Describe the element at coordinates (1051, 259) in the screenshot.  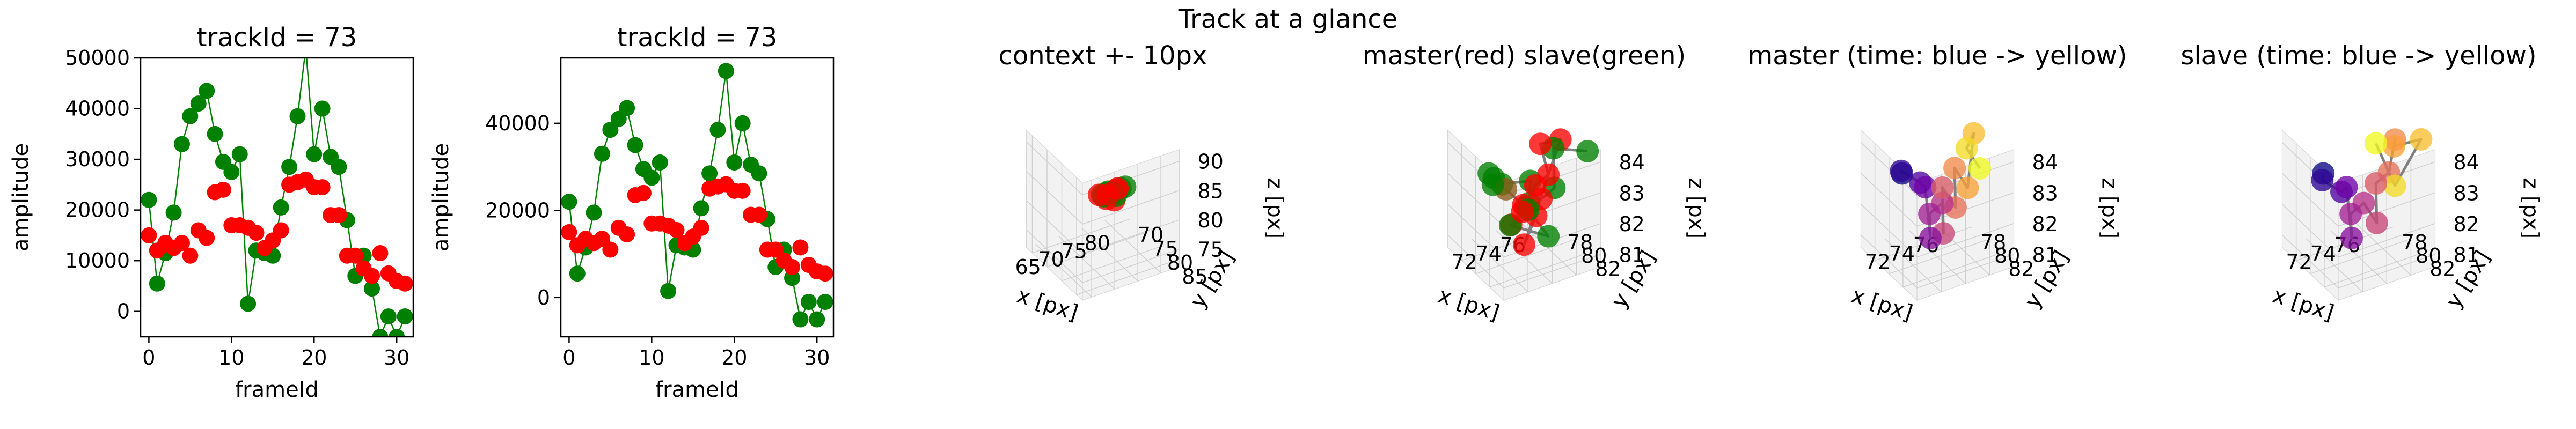
I see `x-tick-label: 70` at that location.